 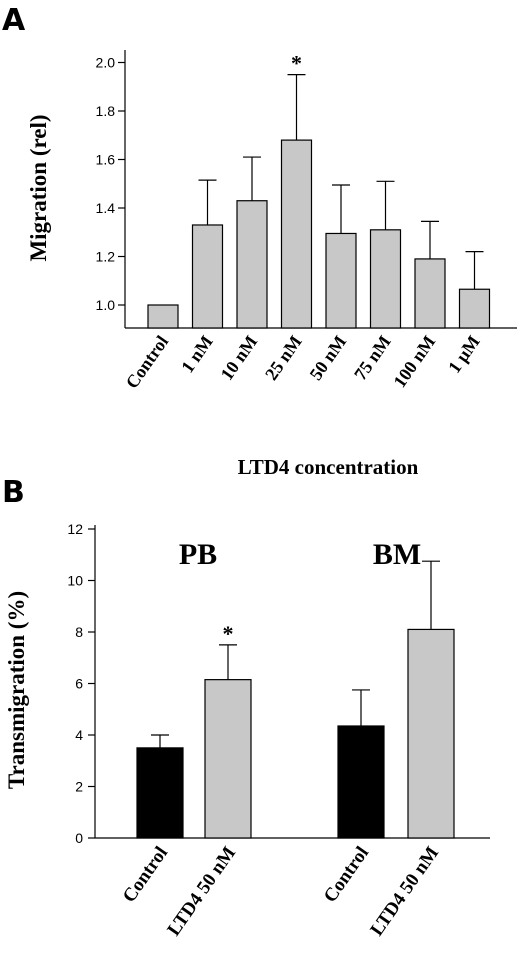 I want to click on panel-a-x-tick-label: 25 nM, so click(x=283, y=358).